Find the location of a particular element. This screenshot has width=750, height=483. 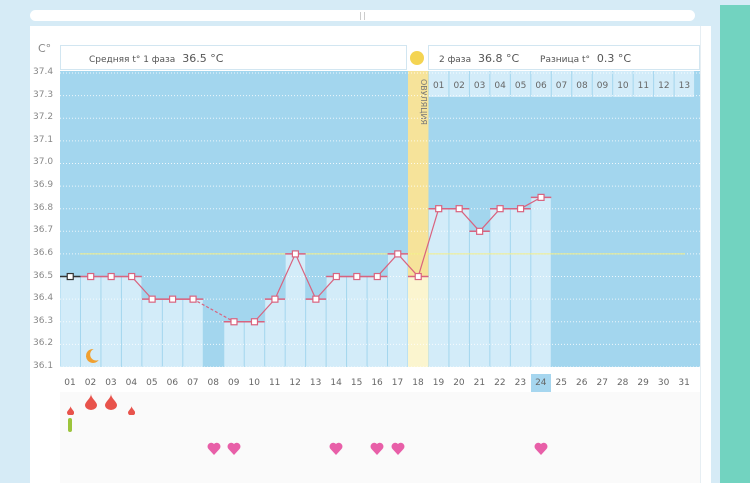

day-label-08: 08 is located at coordinates (213, 383).